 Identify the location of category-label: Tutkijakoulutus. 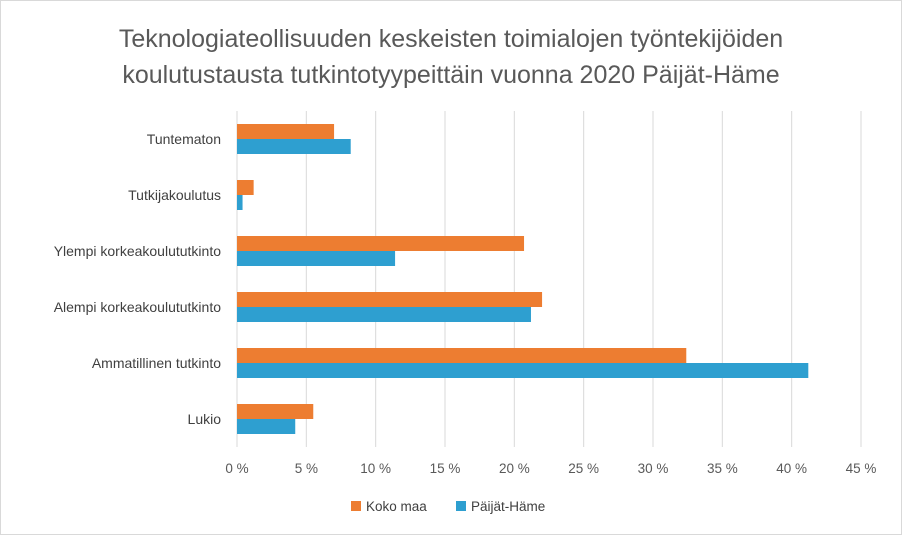
(174, 195).